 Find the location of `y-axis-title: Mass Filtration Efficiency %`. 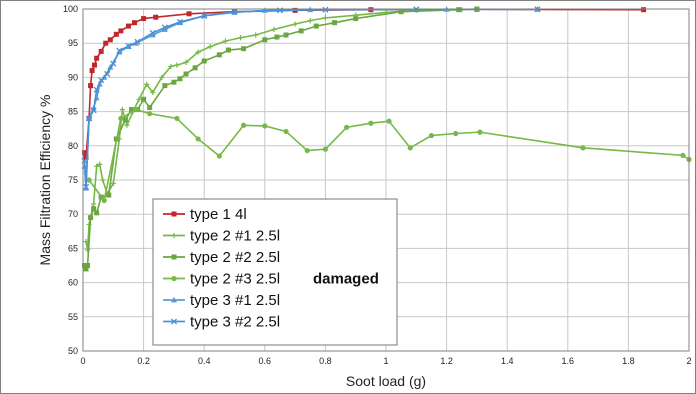

y-axis-title: Mass Filtration Efficiency % is located at coordinates (45, 180).